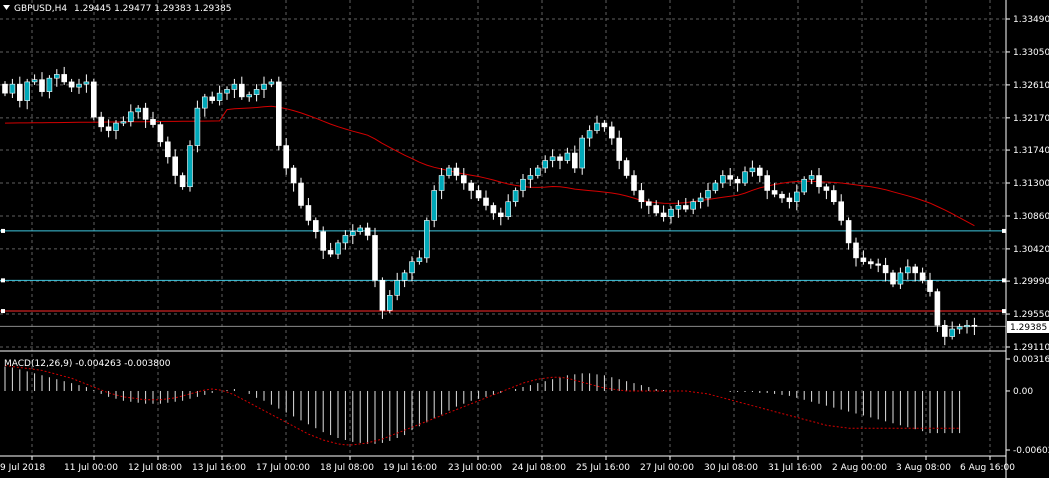 This screenshot has height=478, width=1049. What do you see at coordinates (475, 468) in the screenshot?
I see `x-tick-label: 23 Jul 00:00` at bounding box center [475, 468].